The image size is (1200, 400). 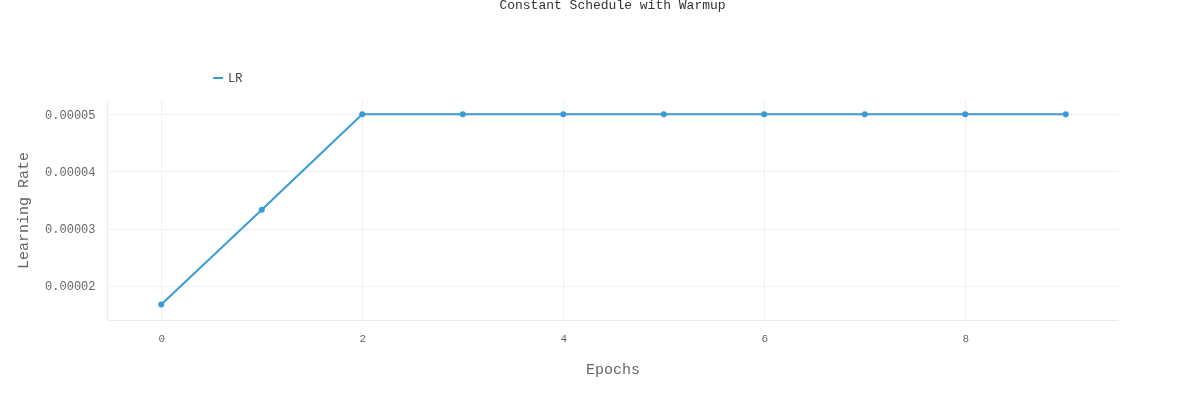 What do you see at coordinates (70, 115) in the screenshot?
I see `y-tick-label: 0.00005` at bounding box center [70, 115].